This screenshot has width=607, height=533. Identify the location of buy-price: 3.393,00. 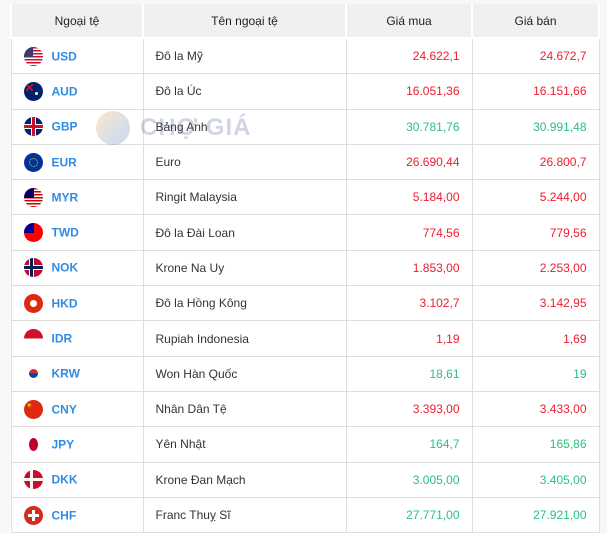
(409, 409).